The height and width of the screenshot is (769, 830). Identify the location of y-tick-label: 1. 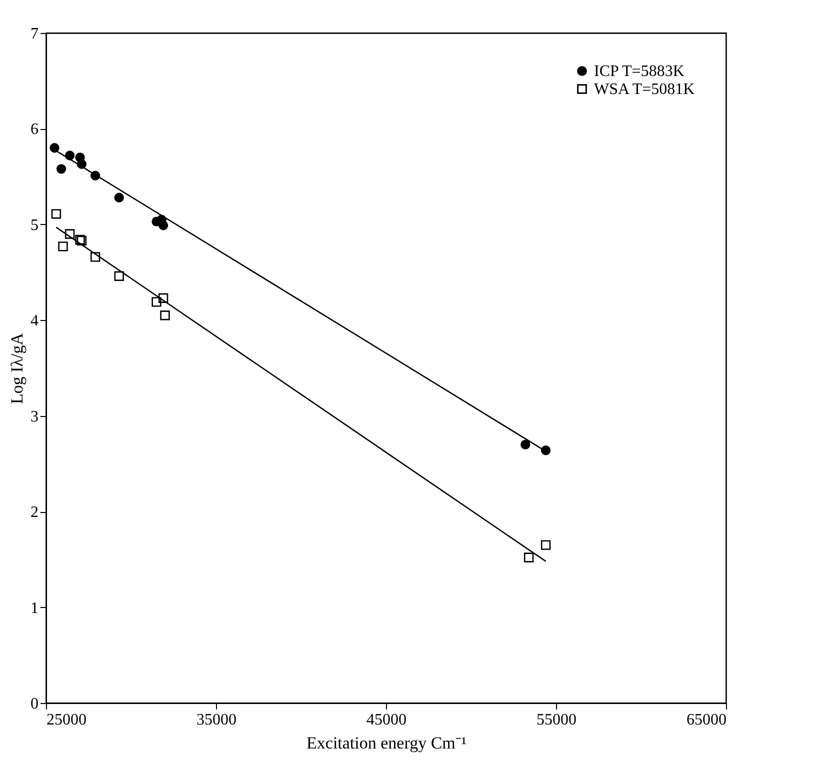
(34, 608).